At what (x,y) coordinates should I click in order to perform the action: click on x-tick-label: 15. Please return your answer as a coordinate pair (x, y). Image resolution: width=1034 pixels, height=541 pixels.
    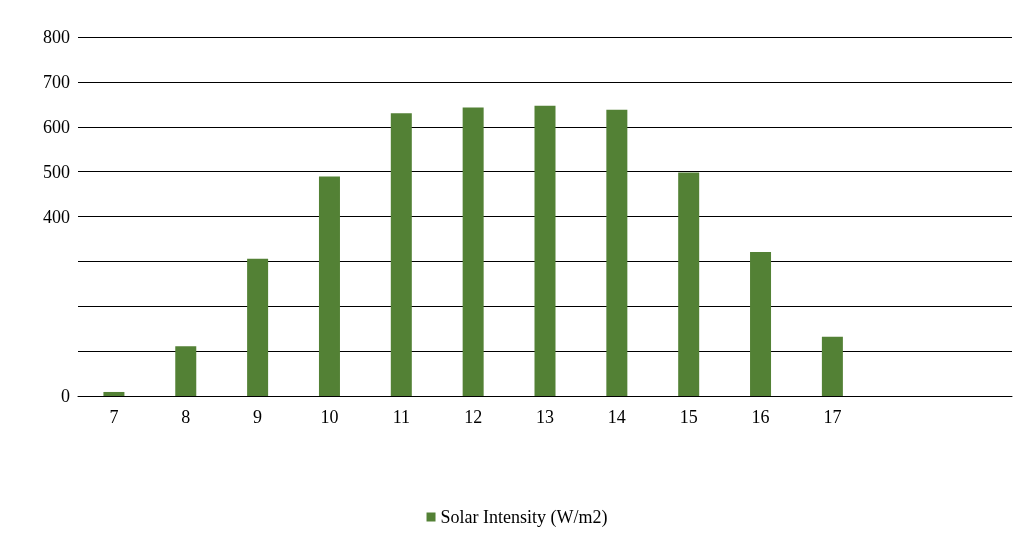
    Looking at the image, I should click on (688, 417).